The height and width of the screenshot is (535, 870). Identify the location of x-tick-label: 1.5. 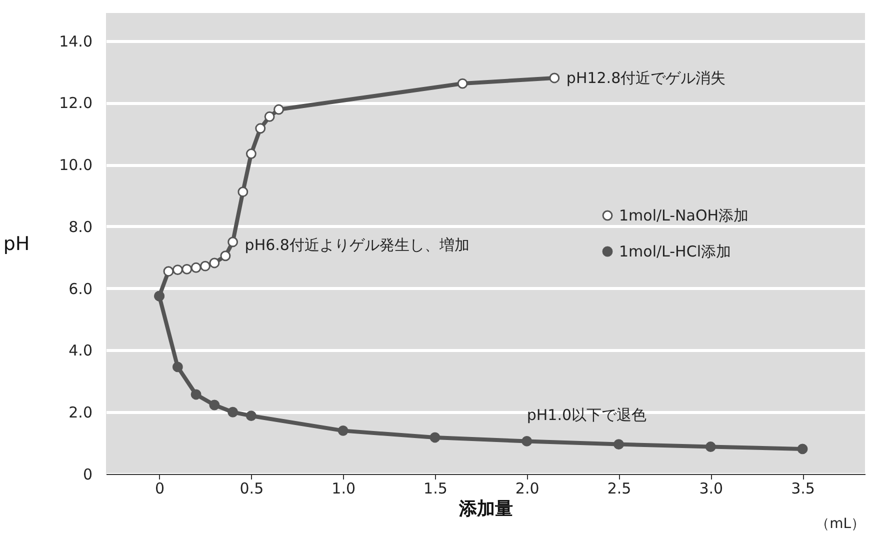
(436, 489).